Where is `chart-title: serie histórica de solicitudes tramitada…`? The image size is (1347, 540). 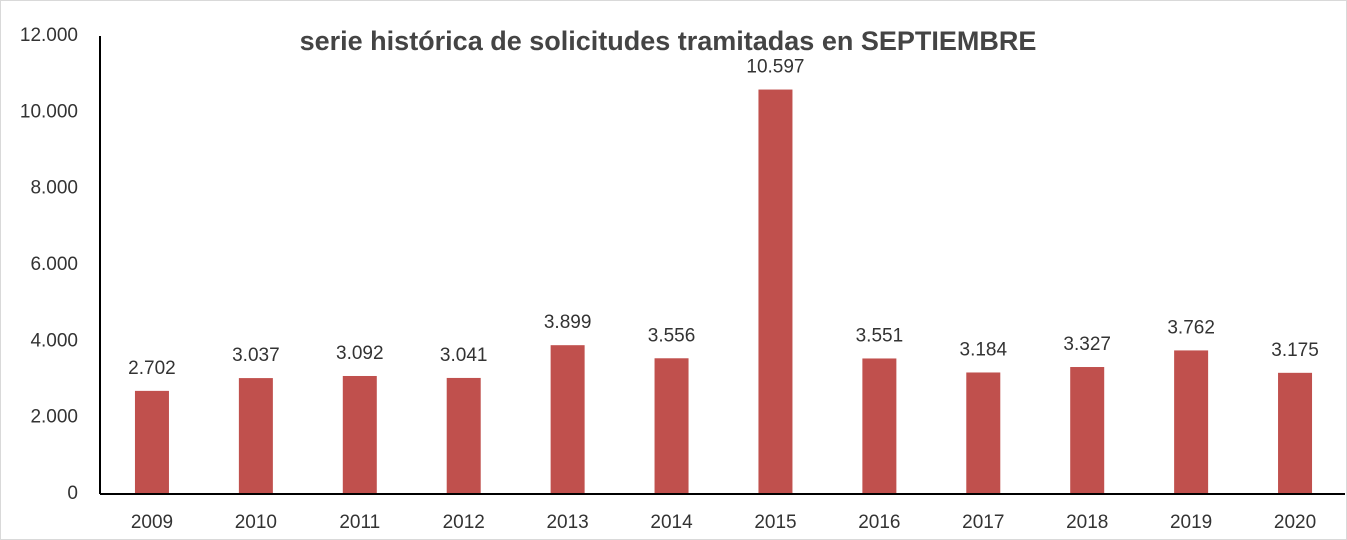 chart-title: serie histórica de solicitudes tramitada… is located at coordinates (668, 41).